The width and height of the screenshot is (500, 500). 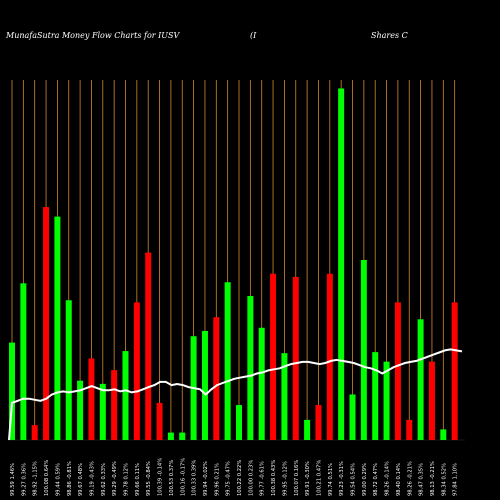 I want to click on x-tick-label: 97.84 1.10%, so click(x=456, y=479).